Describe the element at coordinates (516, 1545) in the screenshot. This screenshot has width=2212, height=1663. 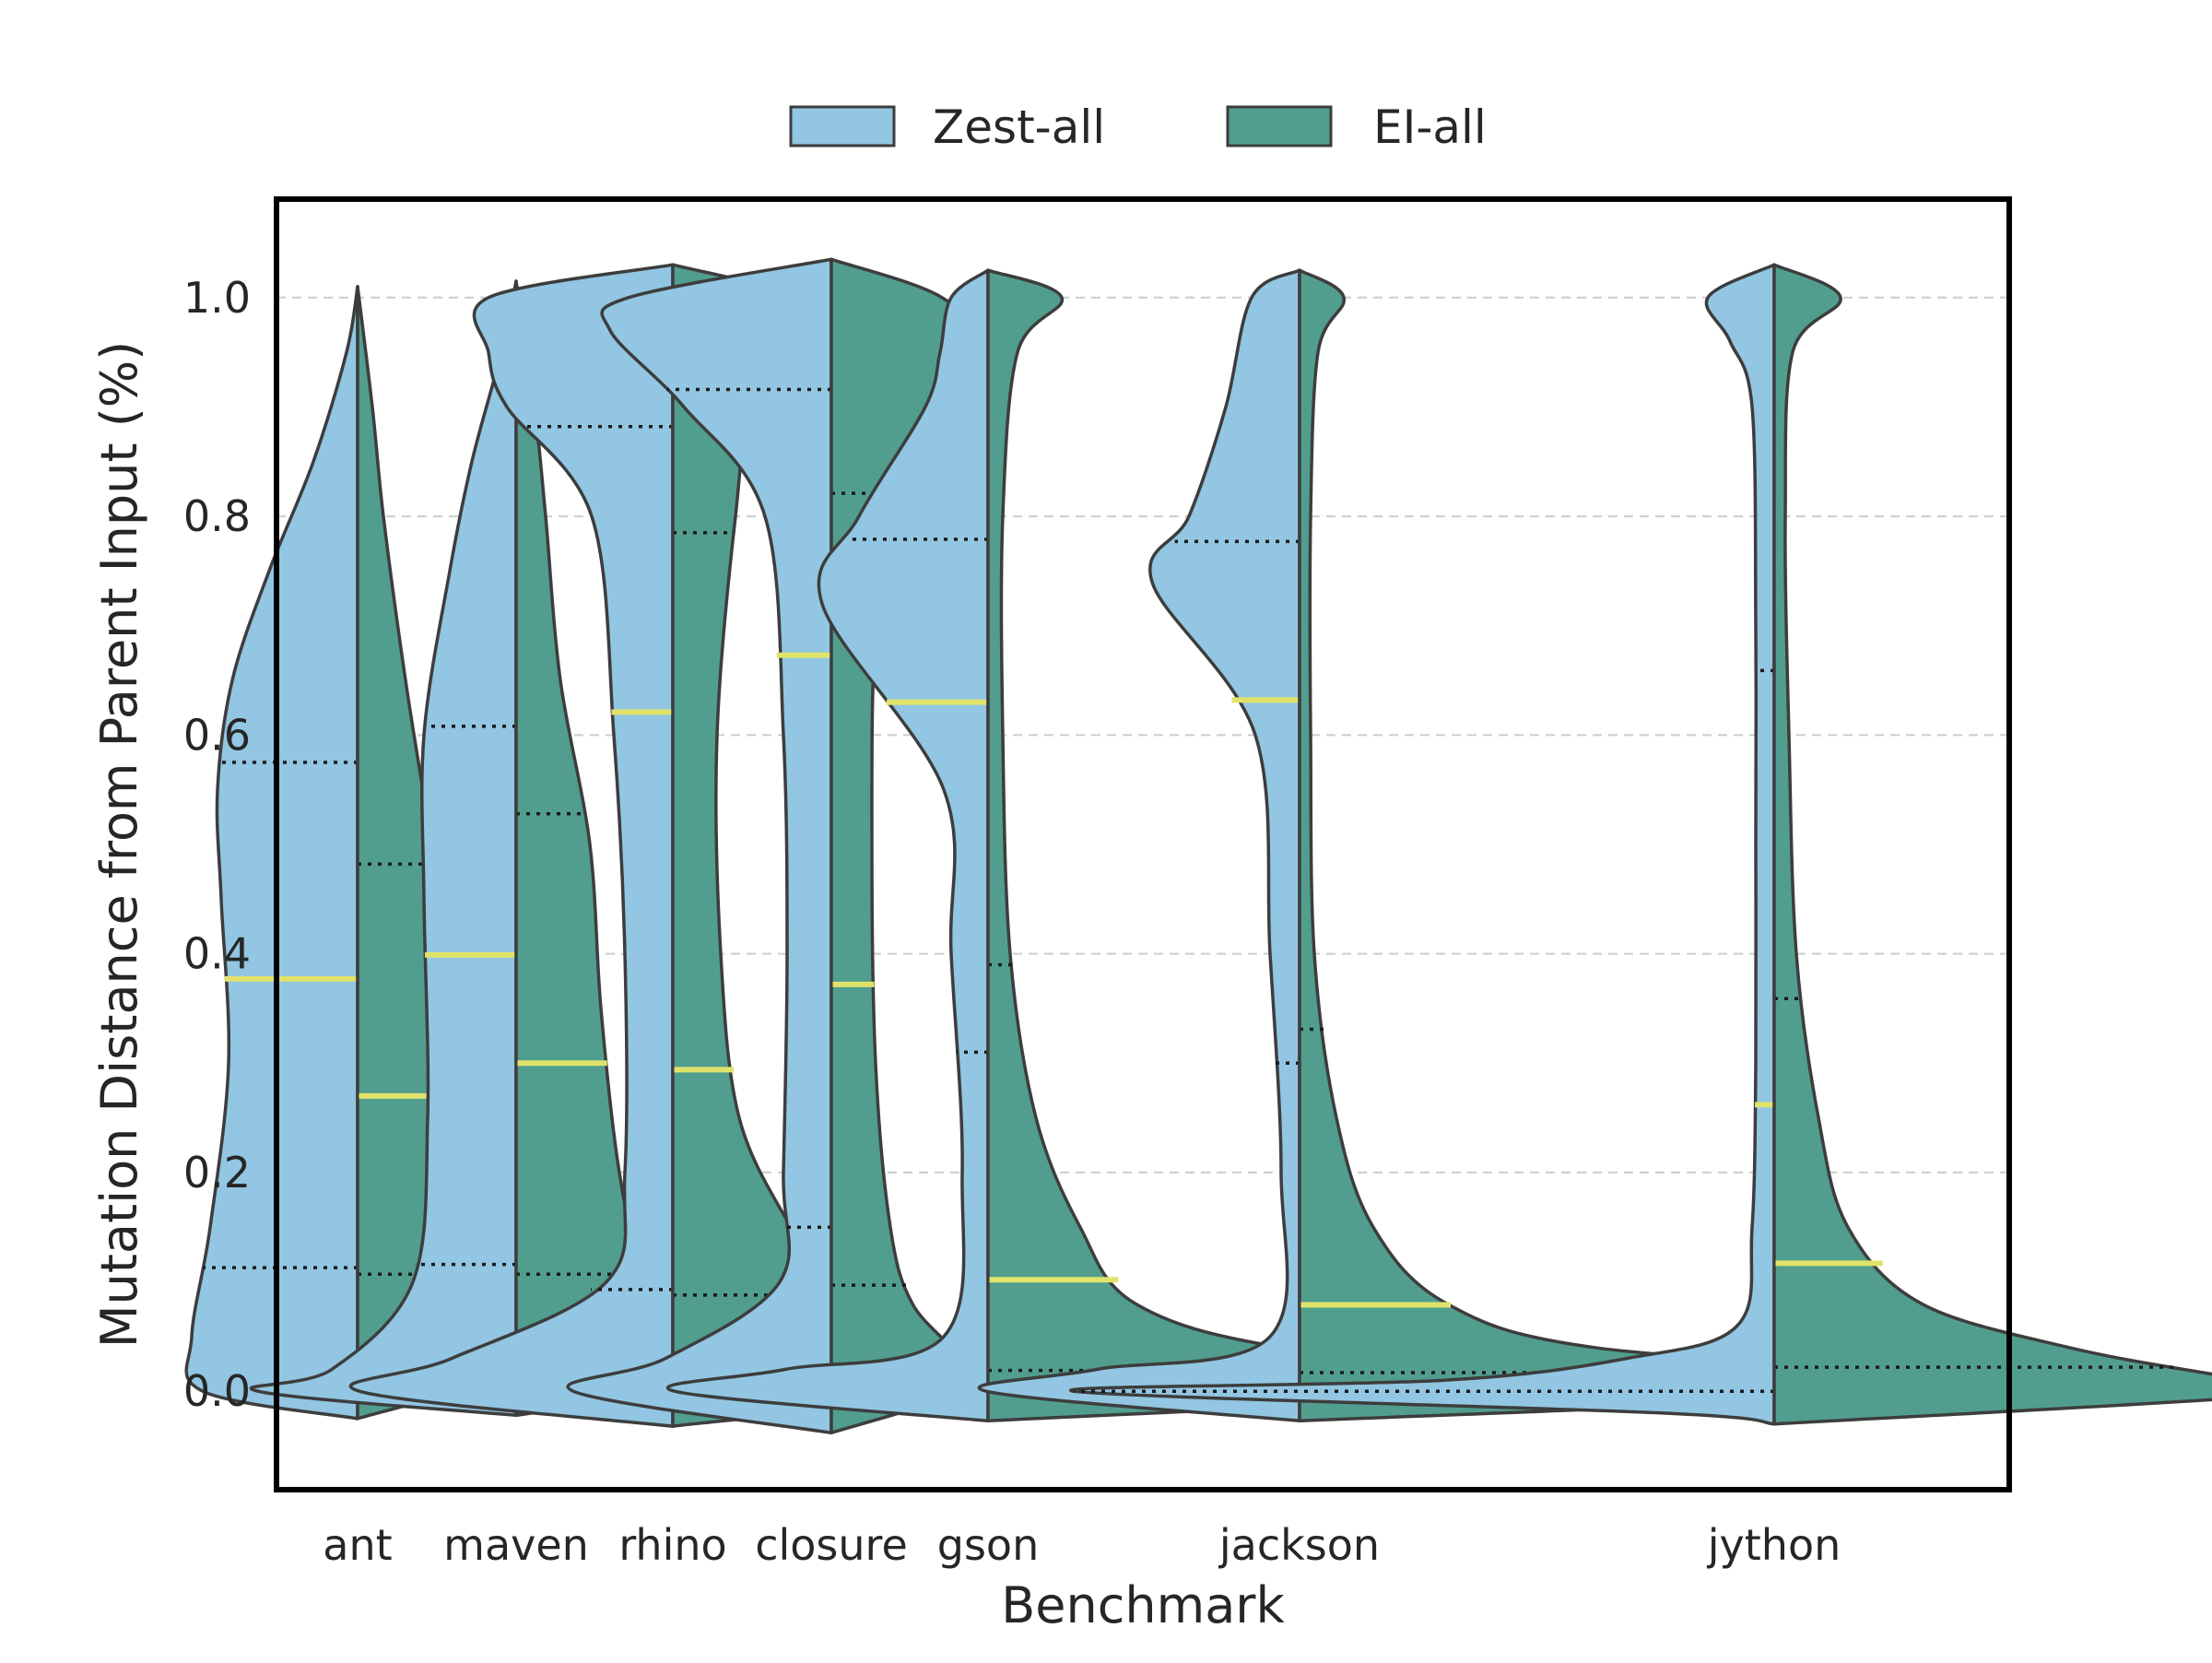
I see `x-tick-label-maven: maven` at that location.